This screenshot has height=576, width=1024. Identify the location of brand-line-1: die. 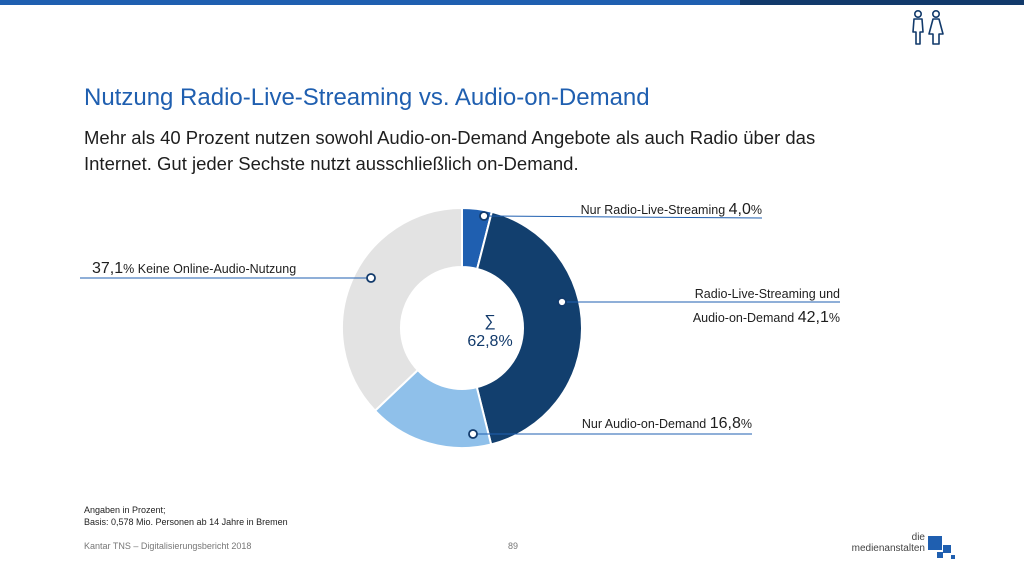
(918, 537).